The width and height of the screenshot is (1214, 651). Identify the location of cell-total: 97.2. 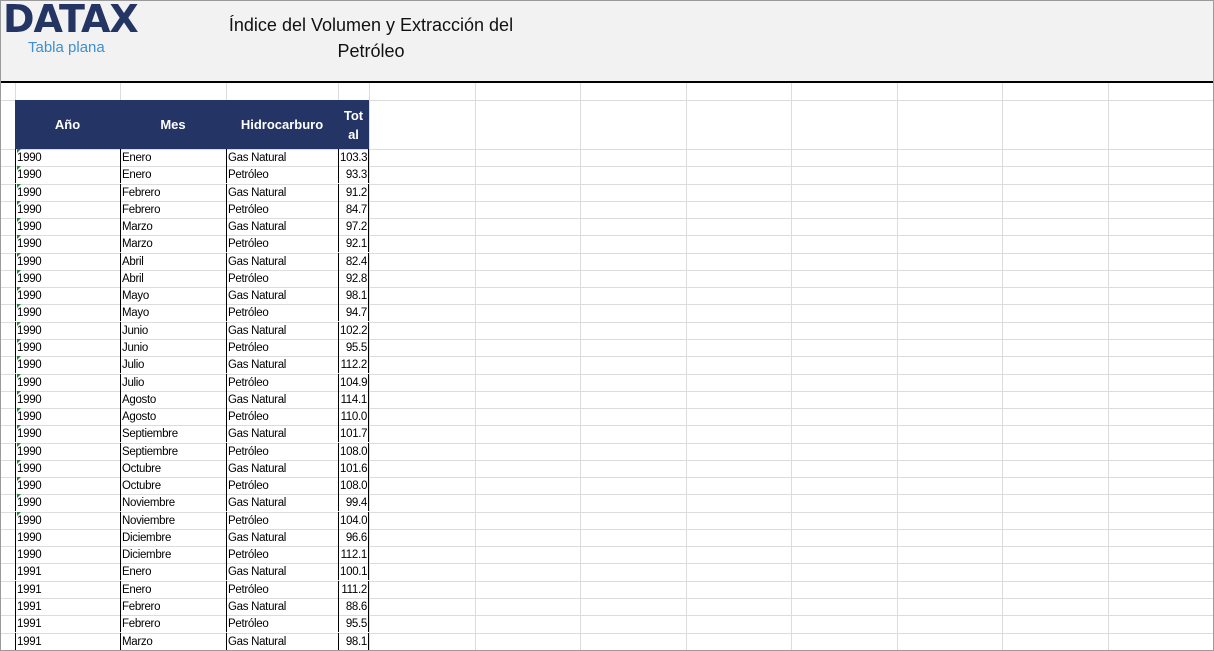
(353, 226).